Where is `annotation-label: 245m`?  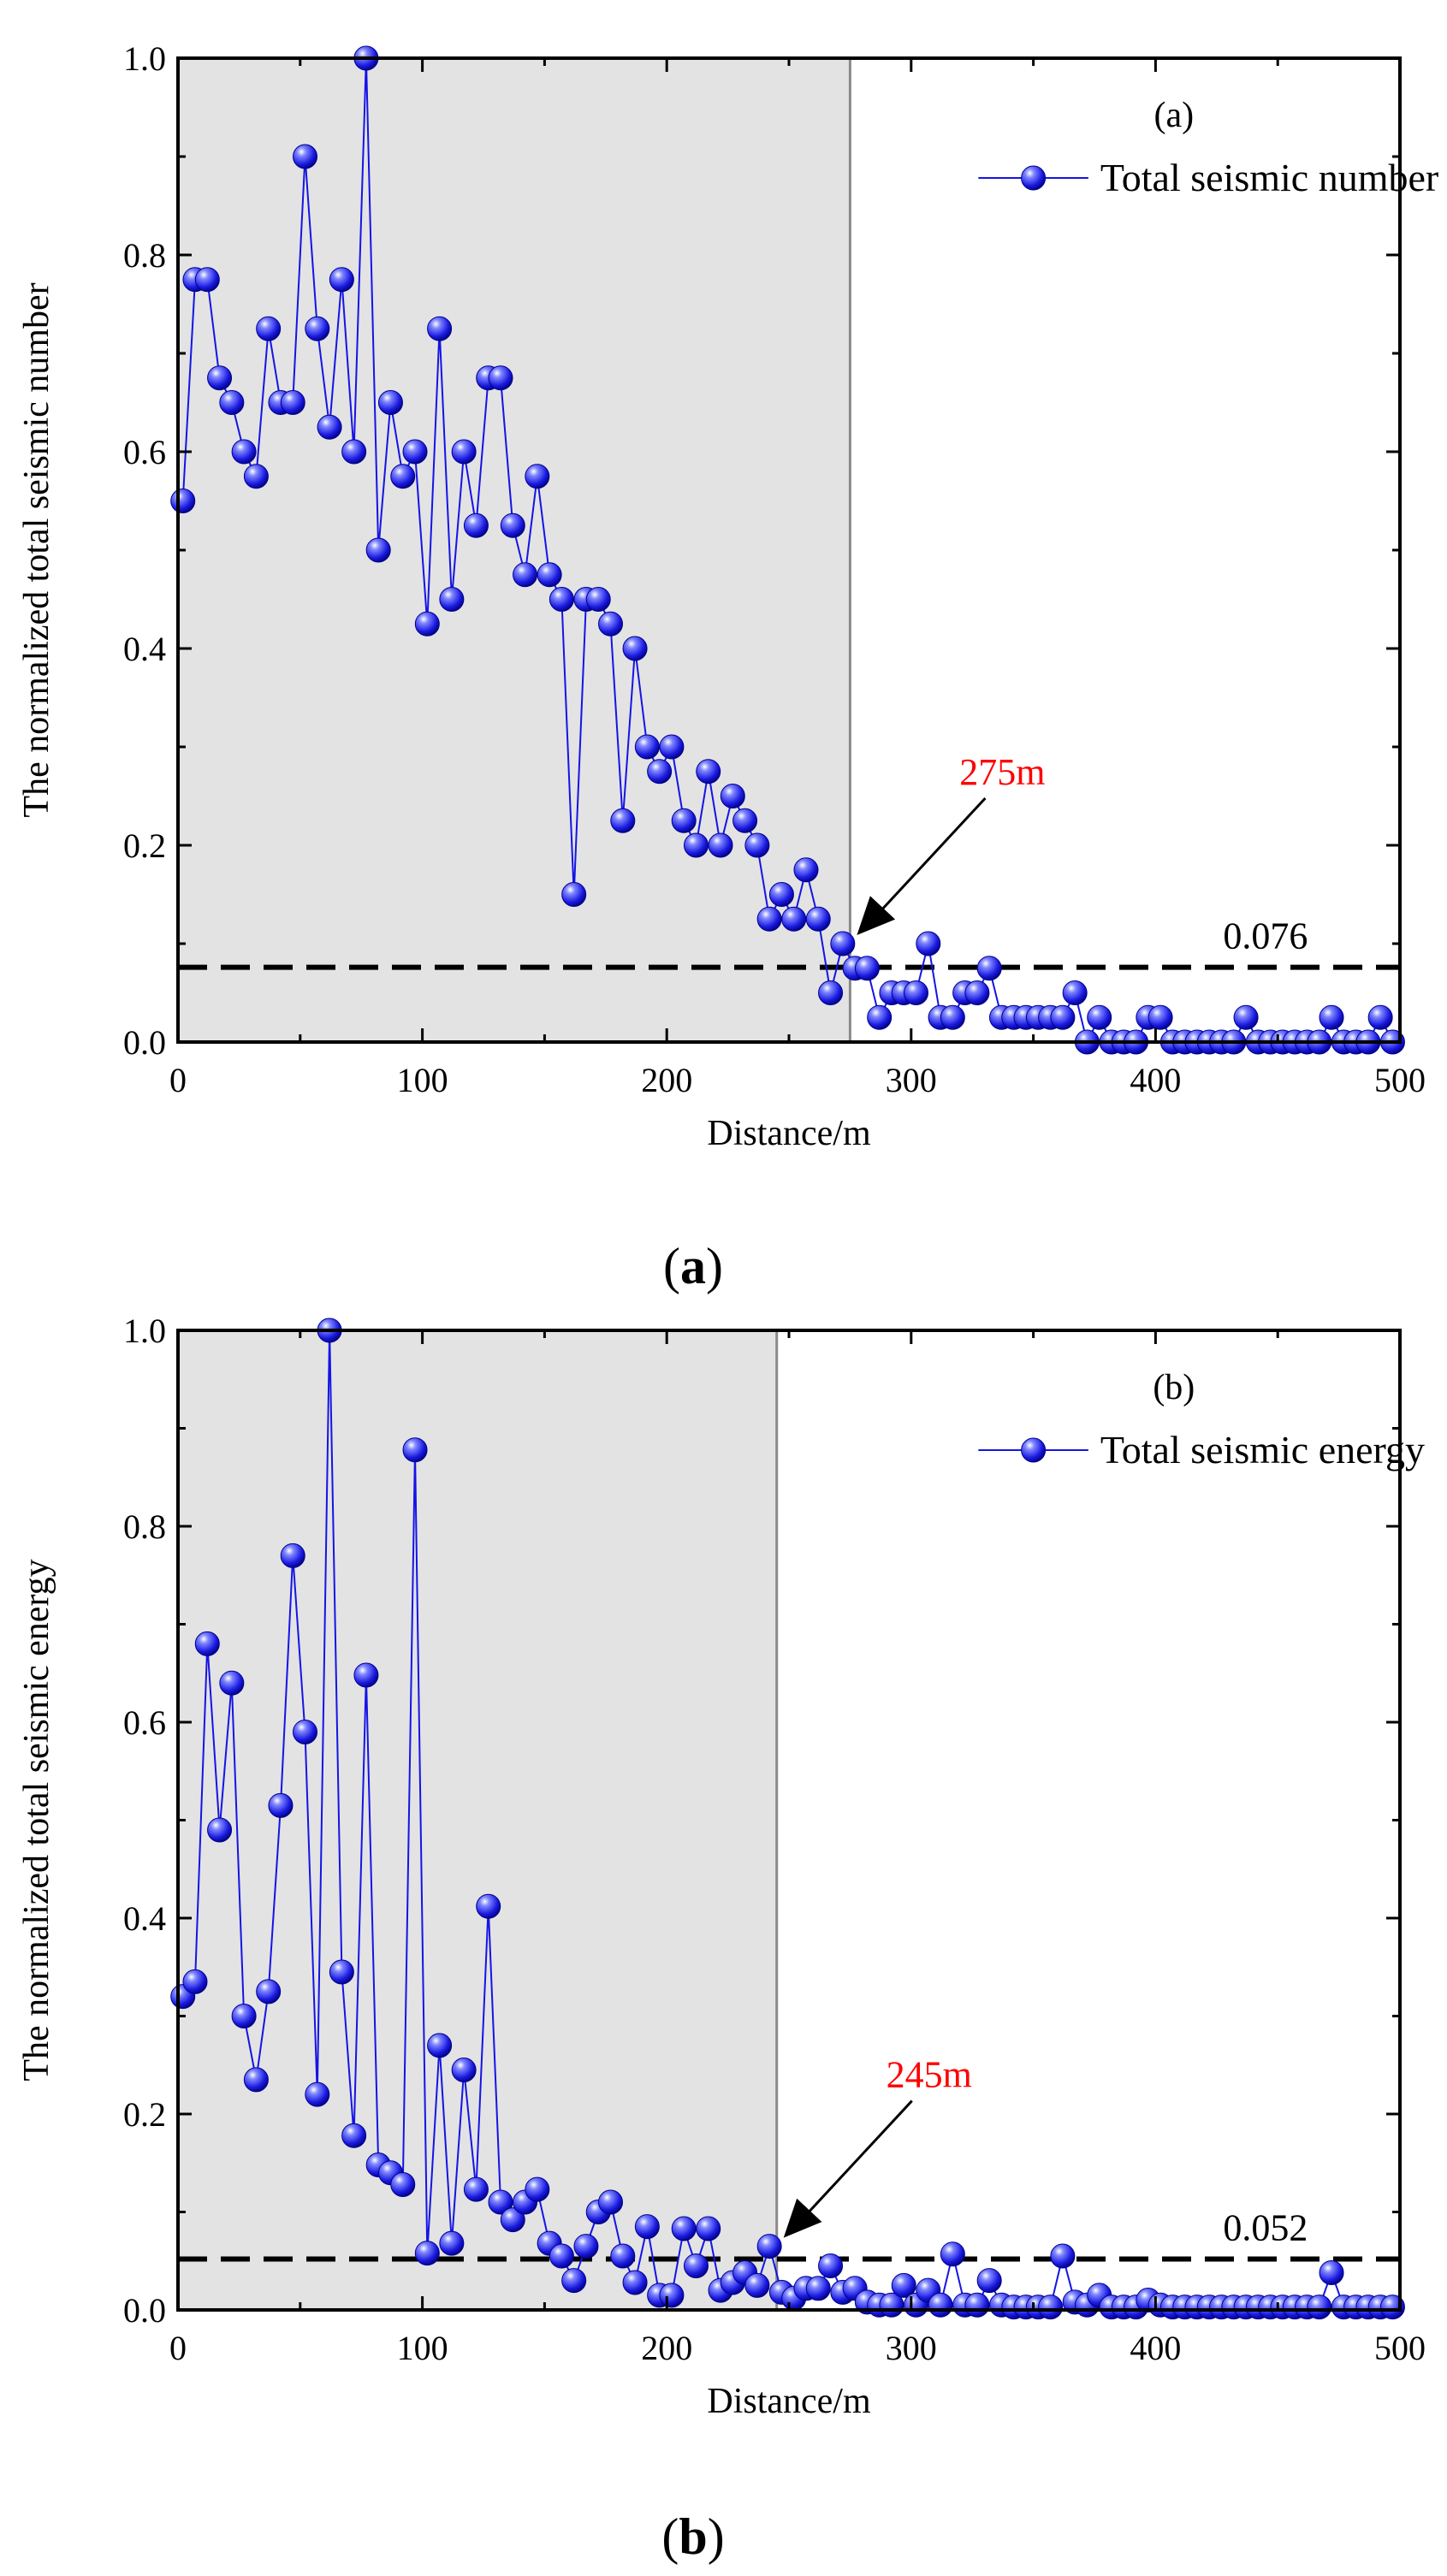 annotation-label: 245m is located at coordinates (929, 2075).